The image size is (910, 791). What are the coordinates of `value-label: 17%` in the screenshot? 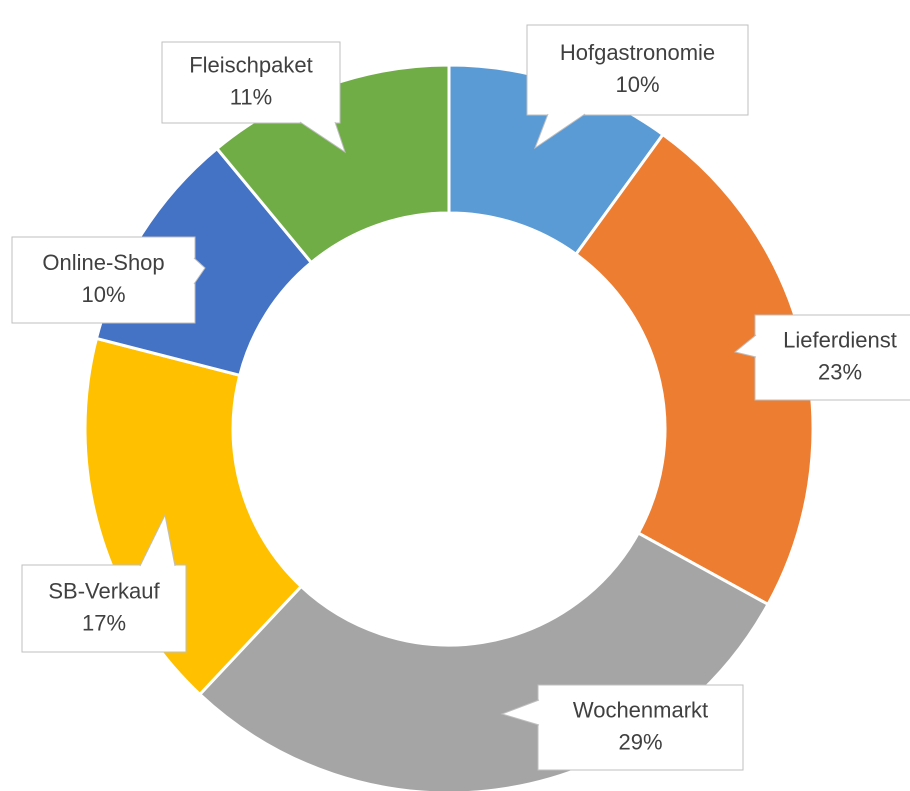 It's located at (104, 622).